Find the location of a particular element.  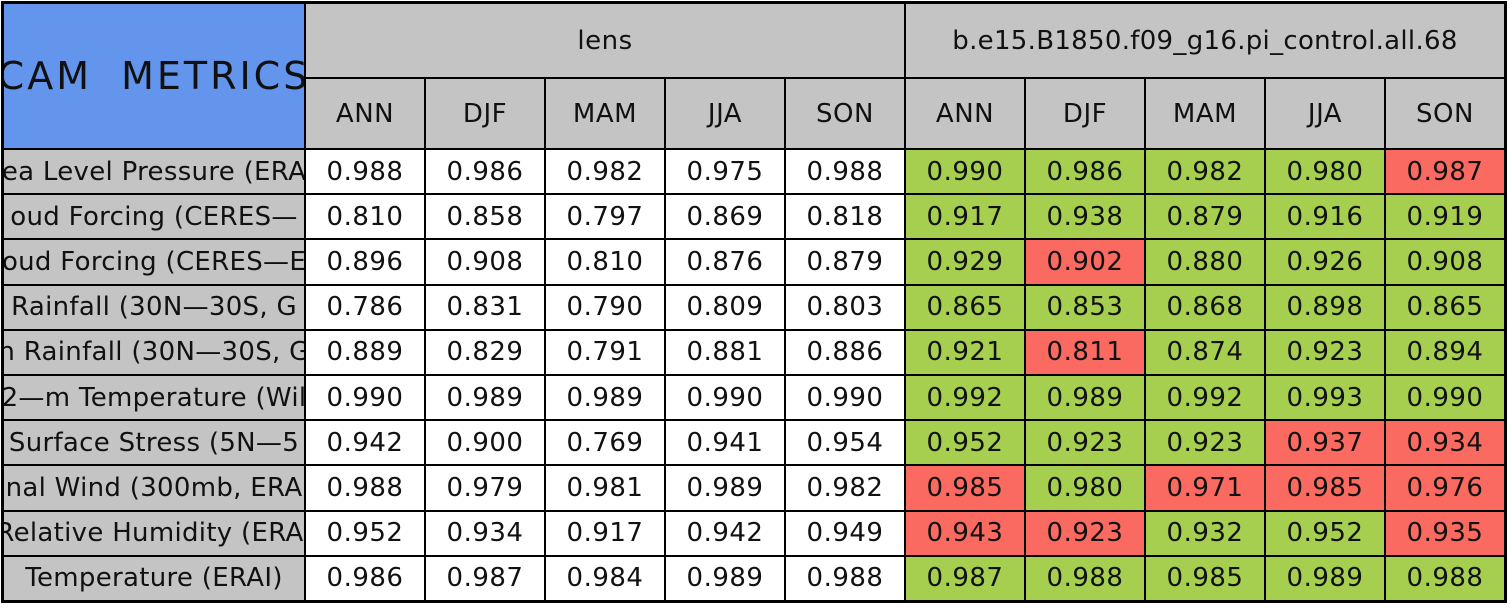

control-value-jja: 0.926 is located at coordinates (1325, 262).